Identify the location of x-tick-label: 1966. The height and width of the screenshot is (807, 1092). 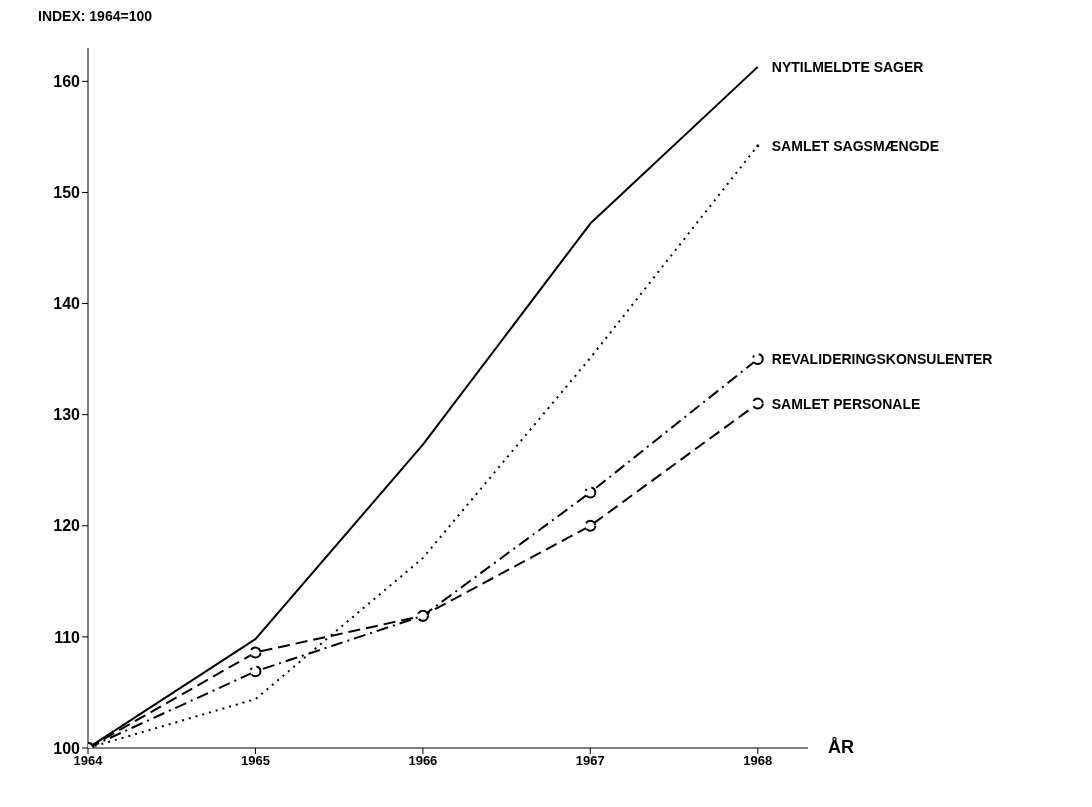
(423, 761).